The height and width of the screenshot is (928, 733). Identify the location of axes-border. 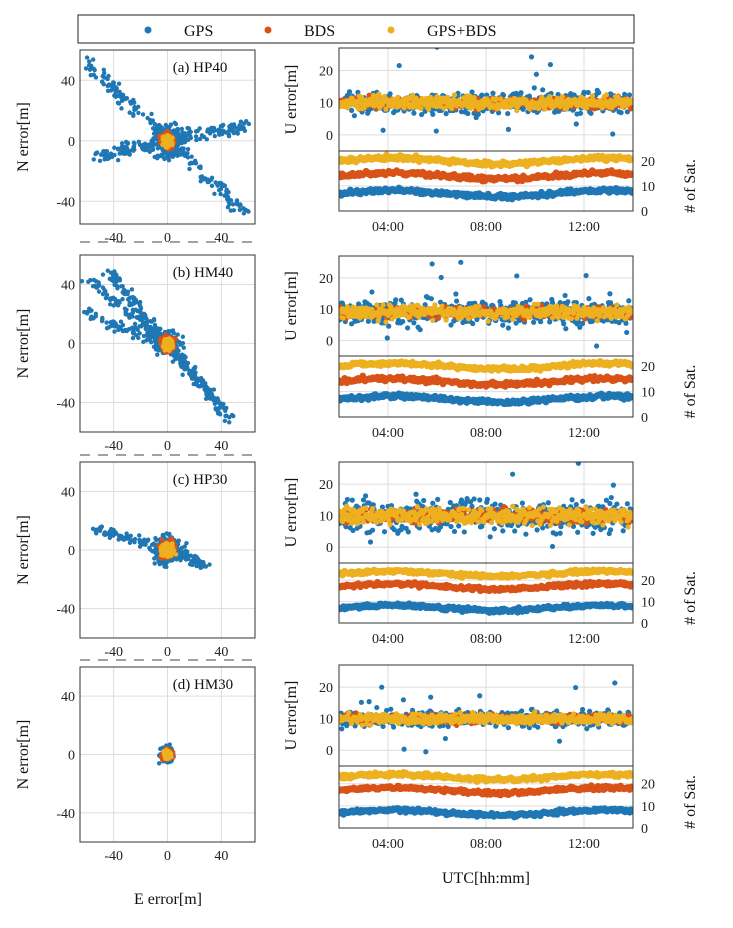
(486, 181).